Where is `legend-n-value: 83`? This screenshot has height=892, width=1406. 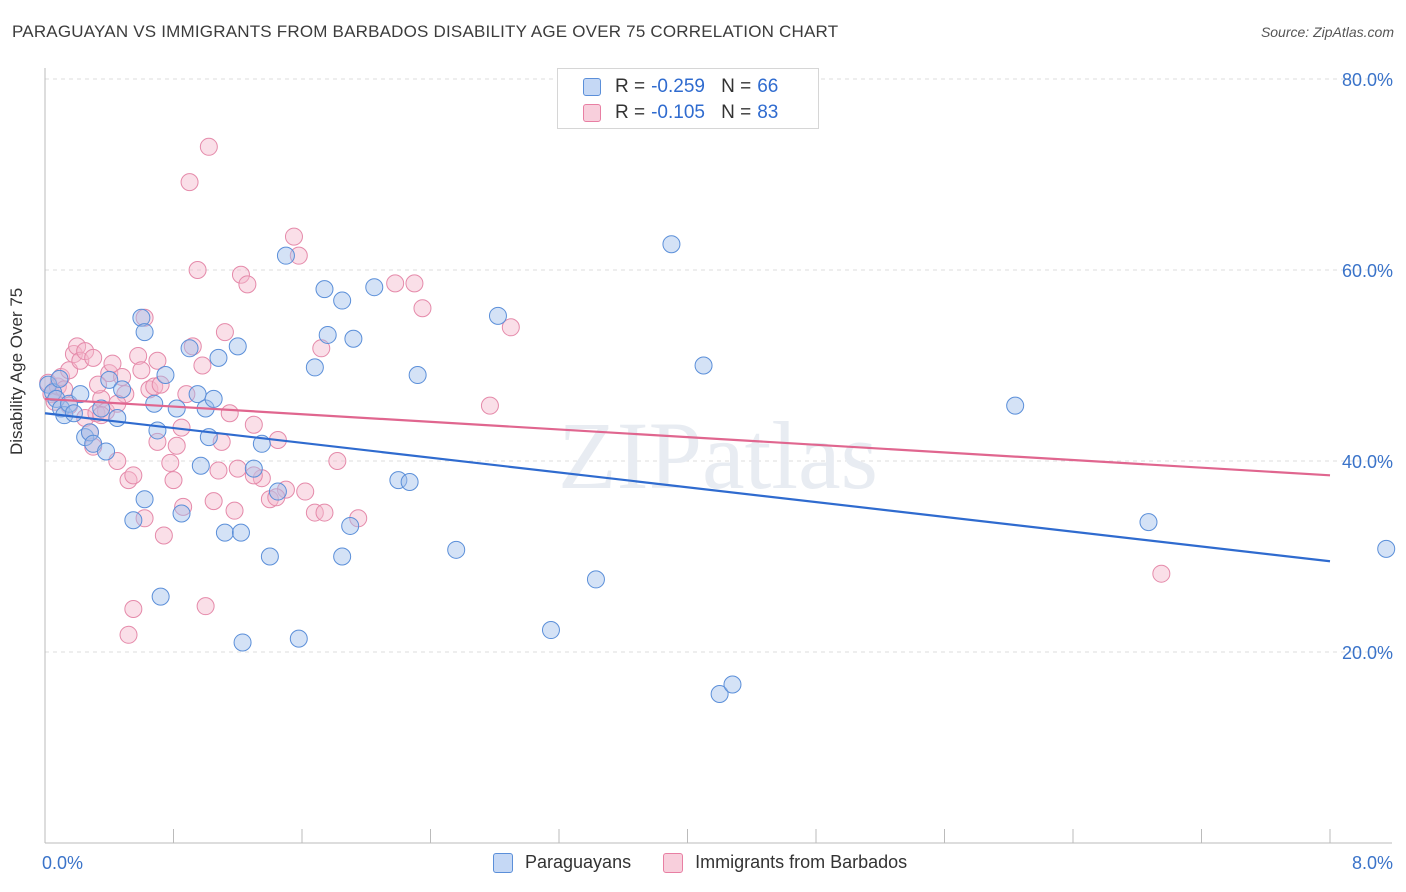 legend-n-value: 83 is located at coordinates (768, 112).